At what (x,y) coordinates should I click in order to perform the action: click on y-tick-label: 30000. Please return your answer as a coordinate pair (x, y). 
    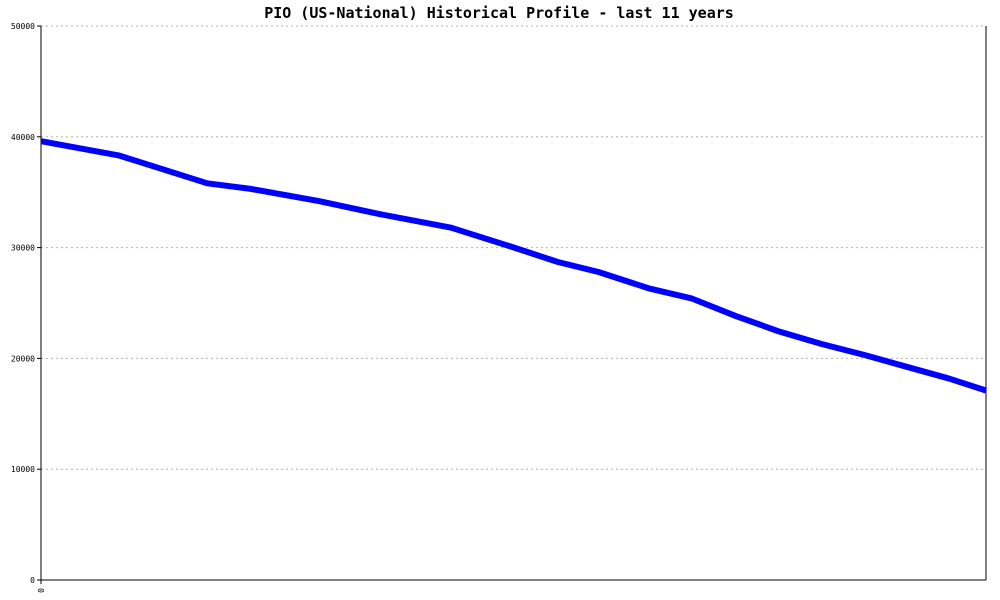
    Looking at the image, I should click on (23, 248).